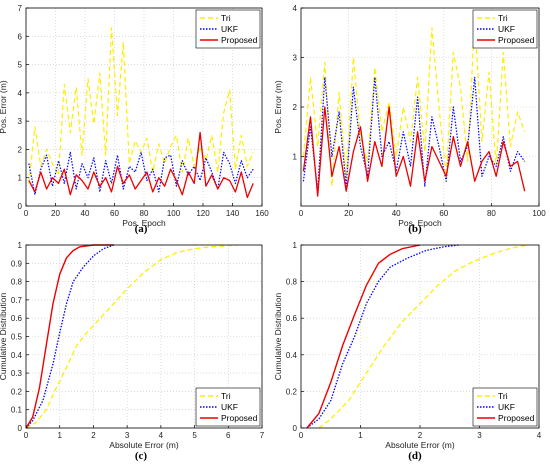 This screenshot has height=473, width=550. Describe the element at coordinates (20, 36) in the screenshot. I see `y-tick-label: 6` at that location.